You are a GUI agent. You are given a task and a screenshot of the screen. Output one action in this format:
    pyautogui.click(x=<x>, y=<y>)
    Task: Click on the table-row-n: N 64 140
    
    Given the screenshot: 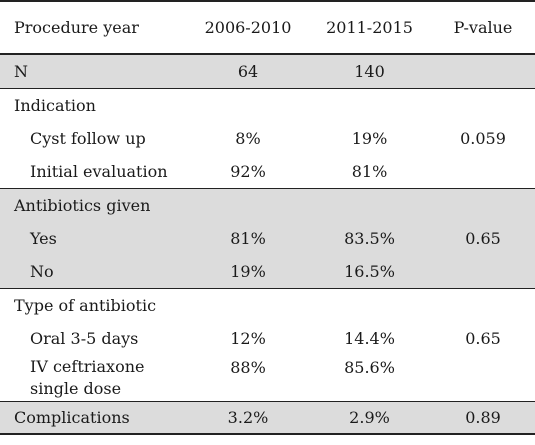 What is the action you would take?
    pyautogui.click(x=267, y=71)
    